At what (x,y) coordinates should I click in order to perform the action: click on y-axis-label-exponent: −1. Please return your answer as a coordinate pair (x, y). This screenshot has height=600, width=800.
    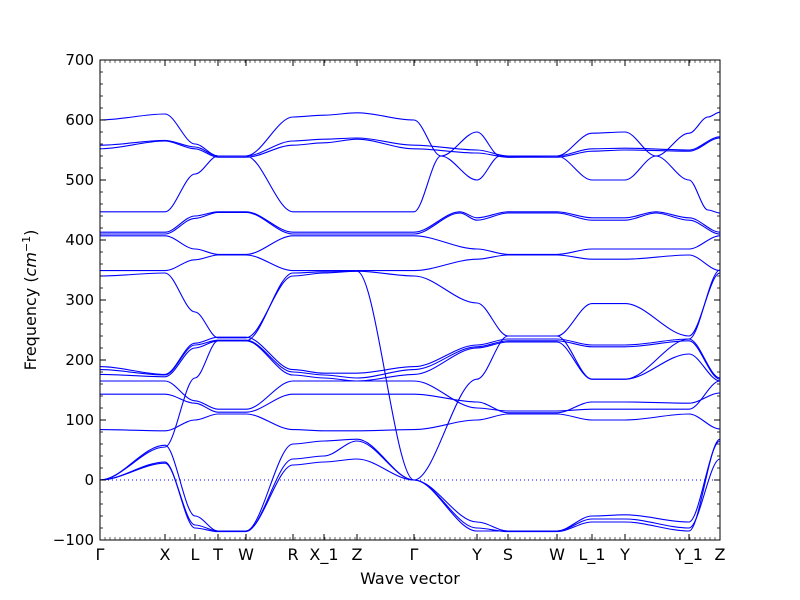
    Looking at the image, I should click on (26, 244).